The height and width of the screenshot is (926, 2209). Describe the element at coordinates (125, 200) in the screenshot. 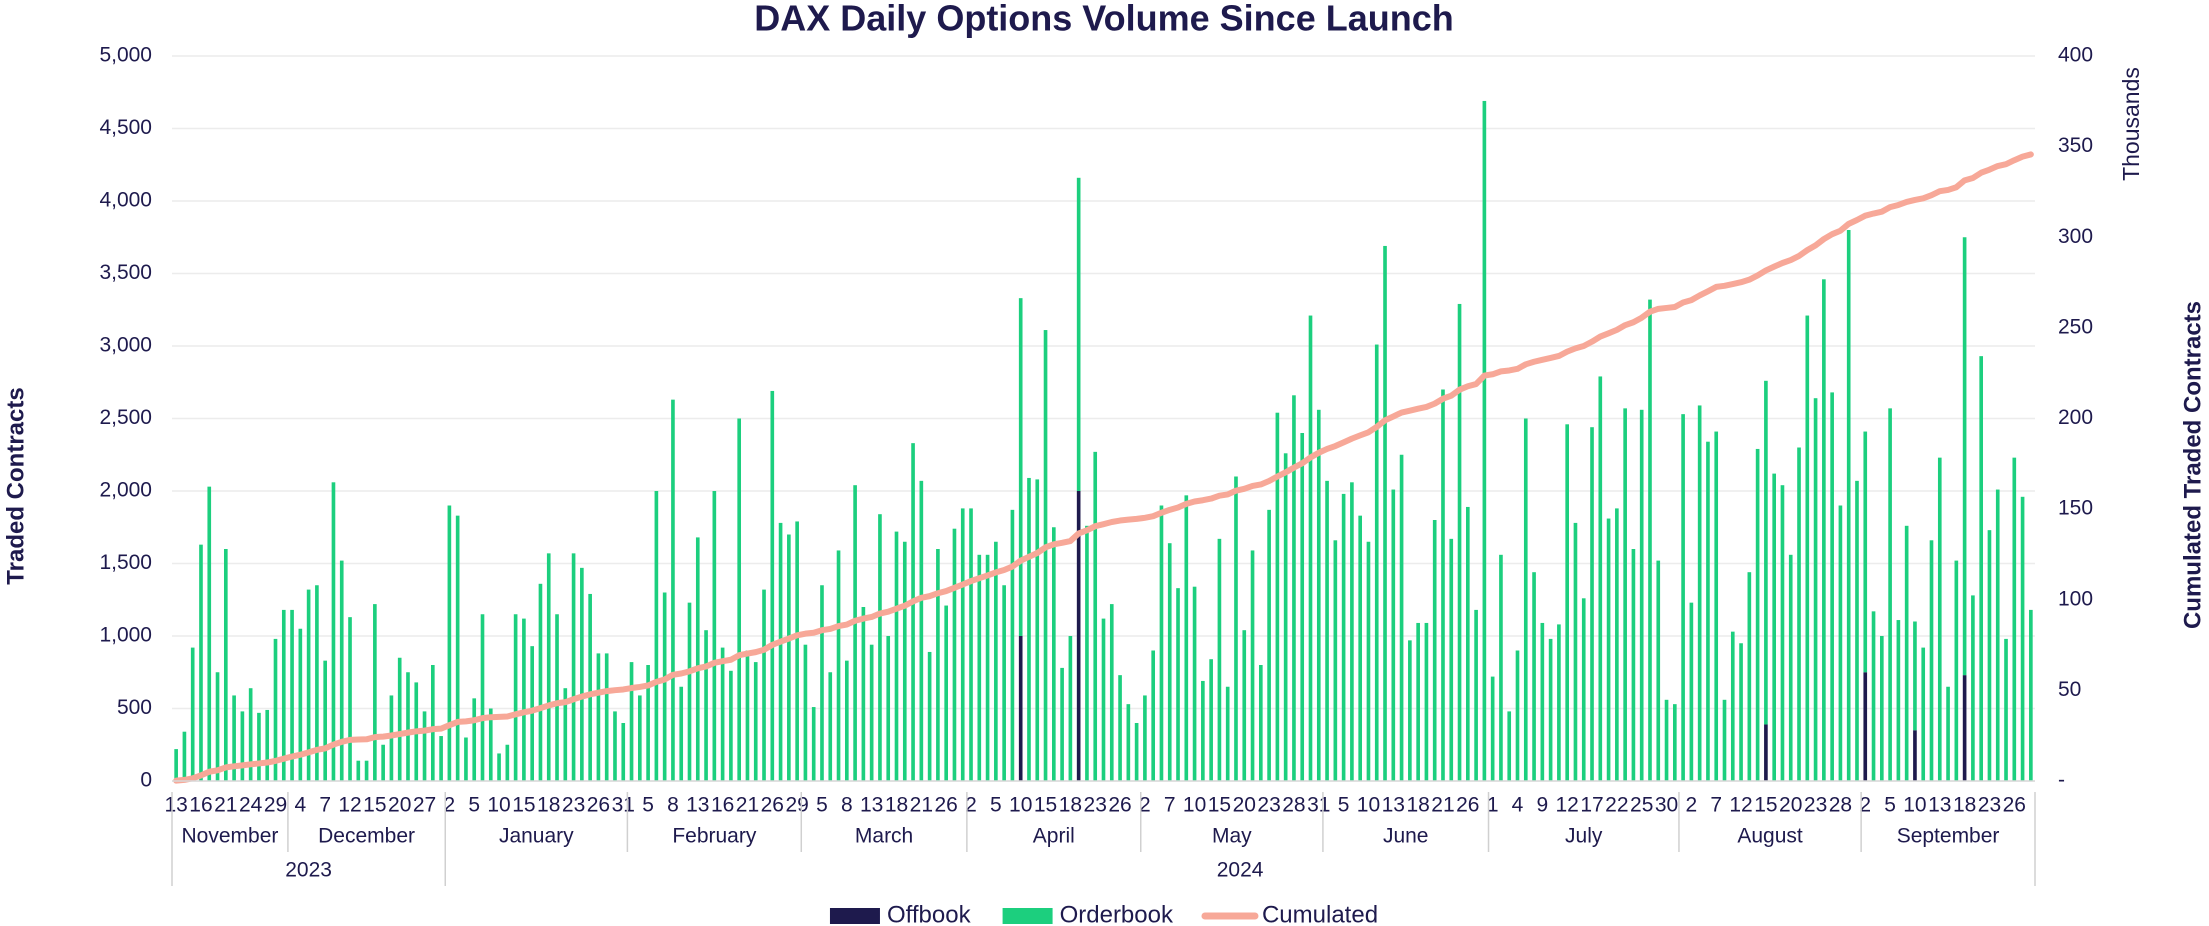

I see `y-tick-label: 4,000` at that location.